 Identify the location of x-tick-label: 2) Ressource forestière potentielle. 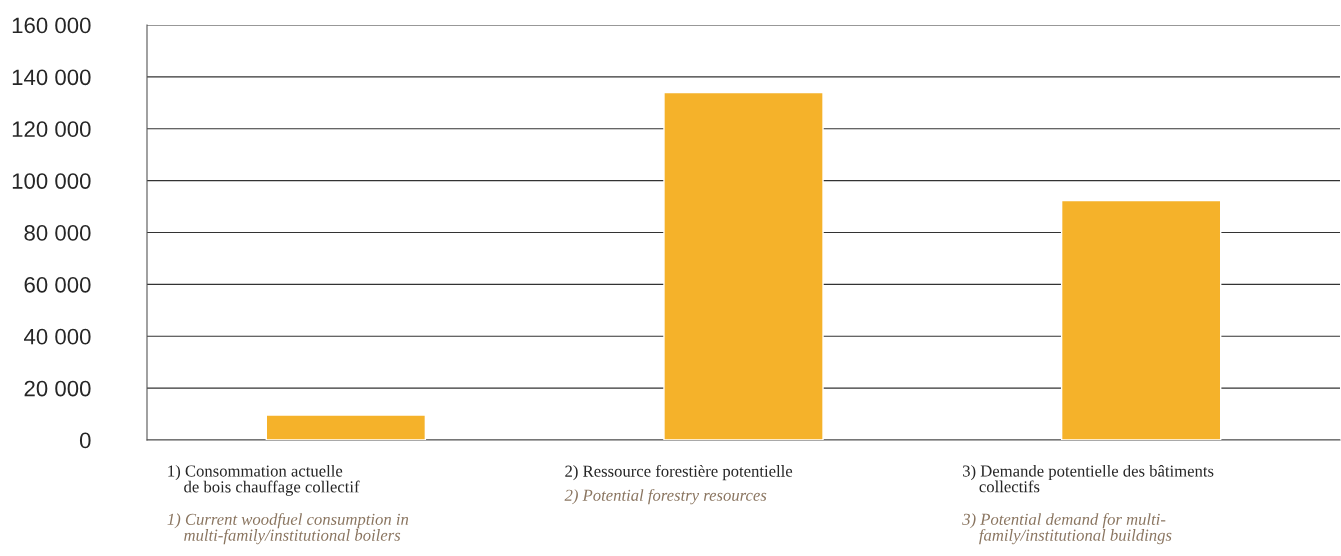
(679, 472).